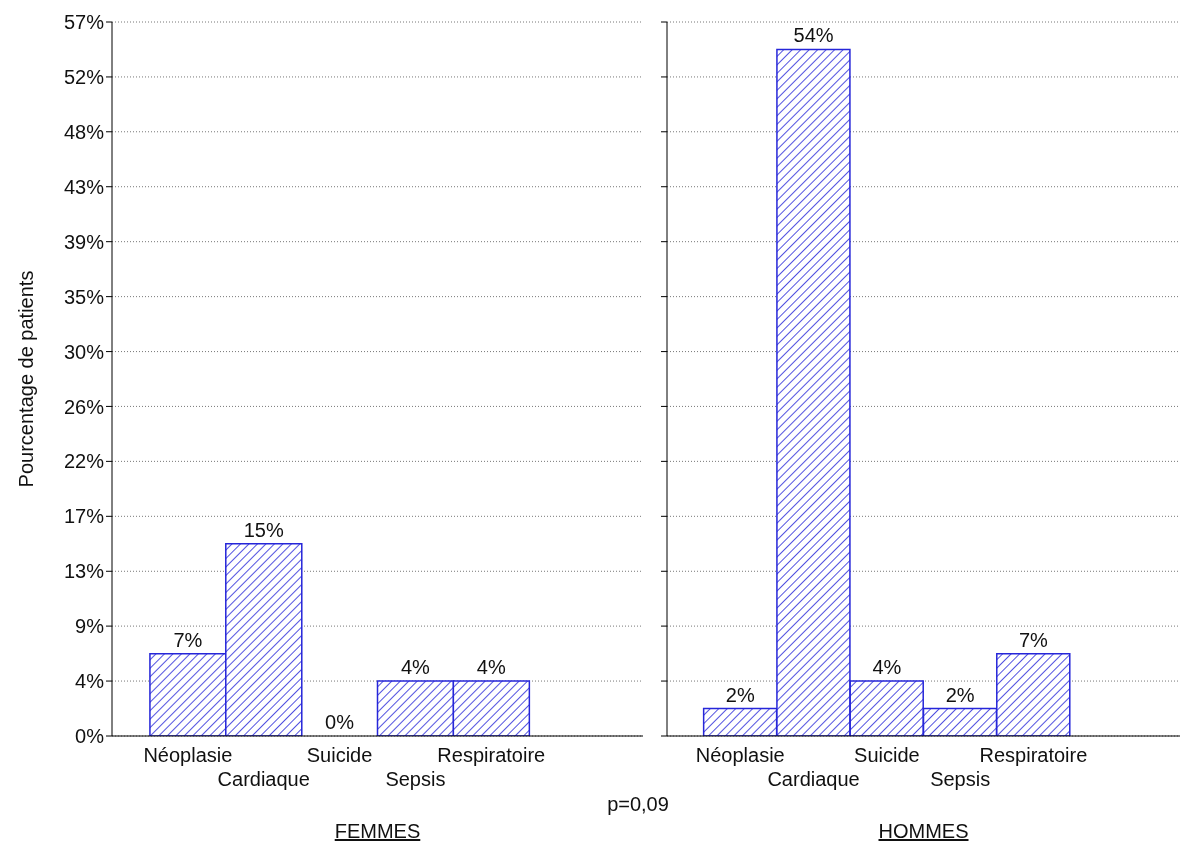 Image resolution: width=1186 pixels, height=855 pixels. What do you see at coordinates (84, 77) in the screenshot?
I see `y-tick-label: 52%` at bounding box center [84, 77].